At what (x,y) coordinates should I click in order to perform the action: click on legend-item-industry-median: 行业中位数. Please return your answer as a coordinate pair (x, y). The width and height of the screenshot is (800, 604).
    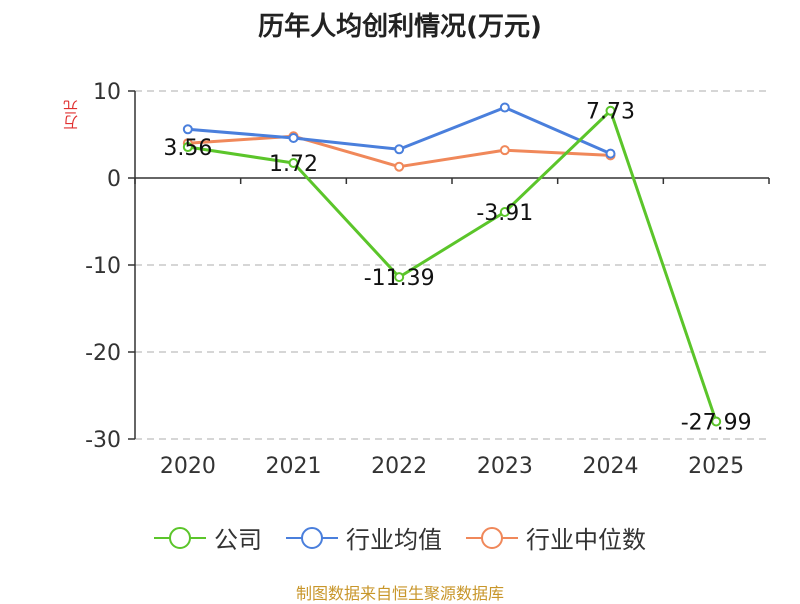
    Looking at the image, I should click on (556, 537).